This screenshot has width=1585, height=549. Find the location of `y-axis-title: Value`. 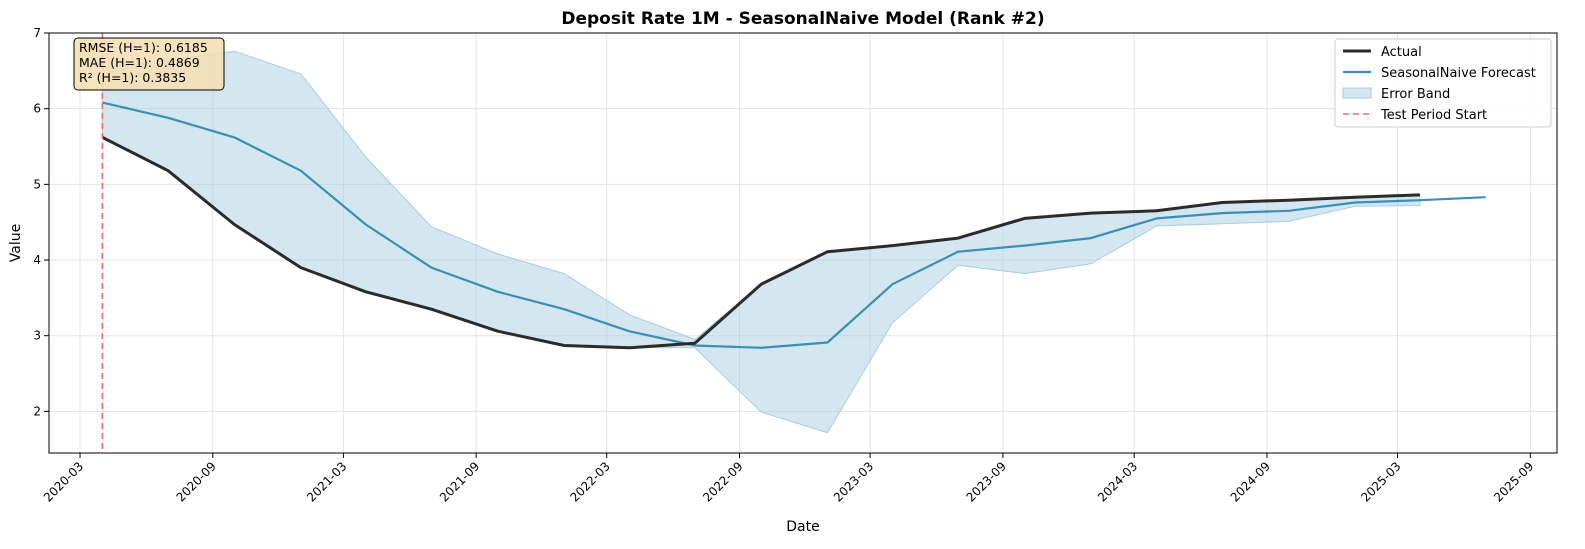

y-axis-title: Value is located at coordinates (16, 243).